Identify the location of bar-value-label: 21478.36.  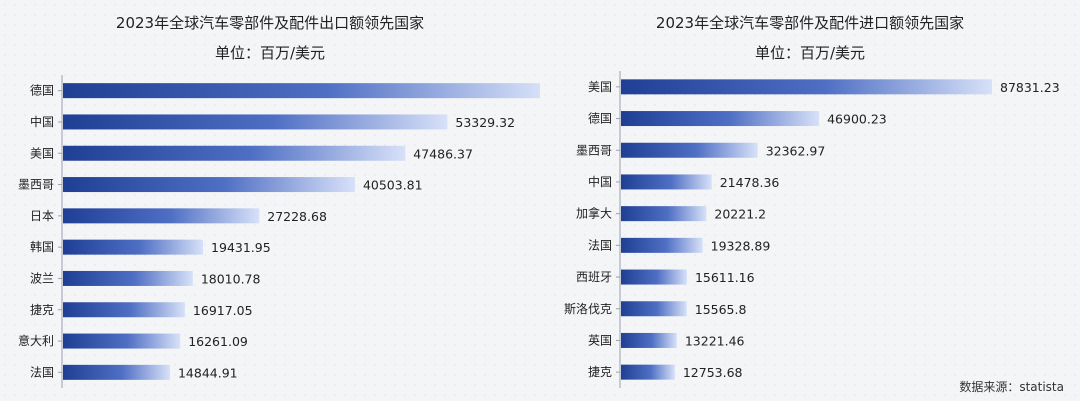
(750, 182).